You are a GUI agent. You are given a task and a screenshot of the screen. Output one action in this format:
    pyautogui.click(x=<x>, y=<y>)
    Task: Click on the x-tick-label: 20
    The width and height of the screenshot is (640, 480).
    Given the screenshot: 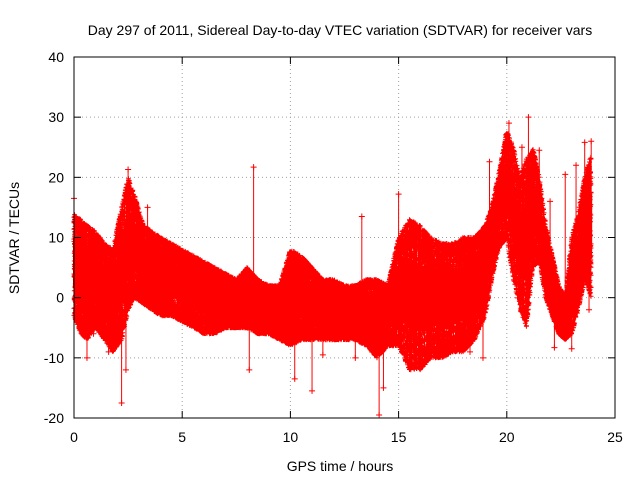 What is the action you would take?
    pyautogui.click(x=507, y=437)
    